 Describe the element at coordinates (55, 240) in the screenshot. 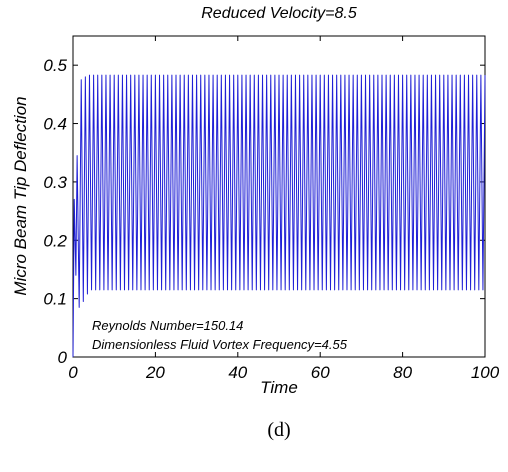

I see `y-tick-label: 0.2` at that location.